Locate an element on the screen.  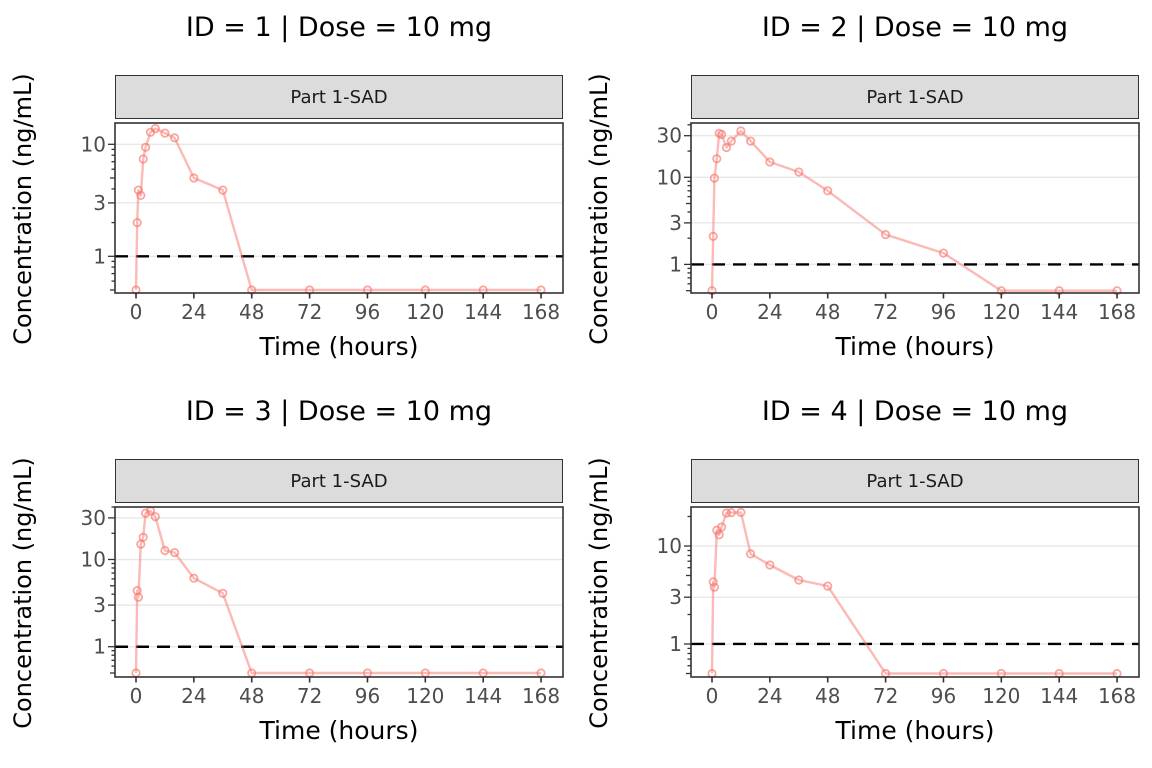
plot-canvas-id-3: 1 3 10 30 0 24 48 72 96 120 144 168 is located at coordinates (322, 607).